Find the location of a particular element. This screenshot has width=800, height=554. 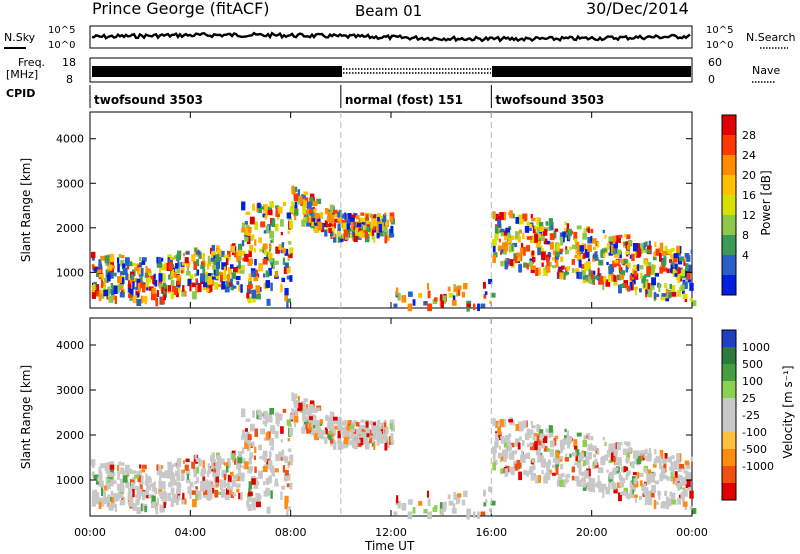

colorbar-tick-label: 1000 is located at coordinates (756, 347).